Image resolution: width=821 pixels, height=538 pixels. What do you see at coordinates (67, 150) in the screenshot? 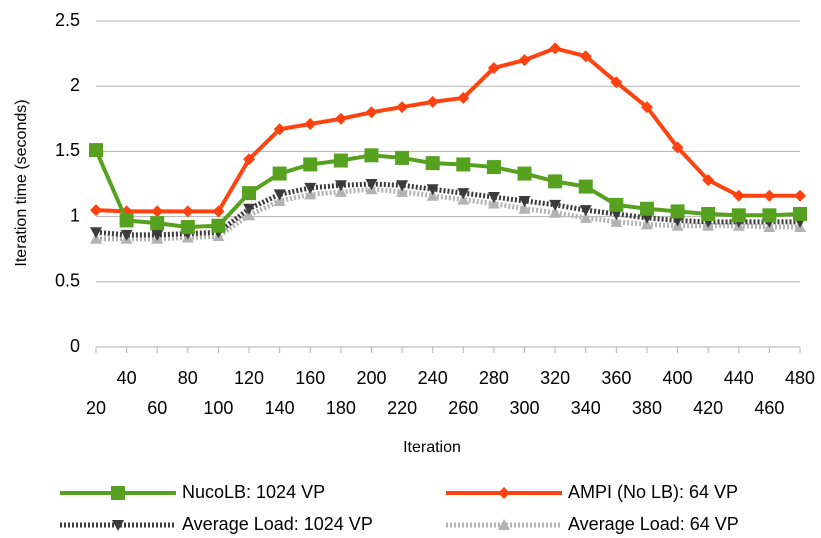
I see `y-tick-label: 1.5` at bounding box center [67, 150].